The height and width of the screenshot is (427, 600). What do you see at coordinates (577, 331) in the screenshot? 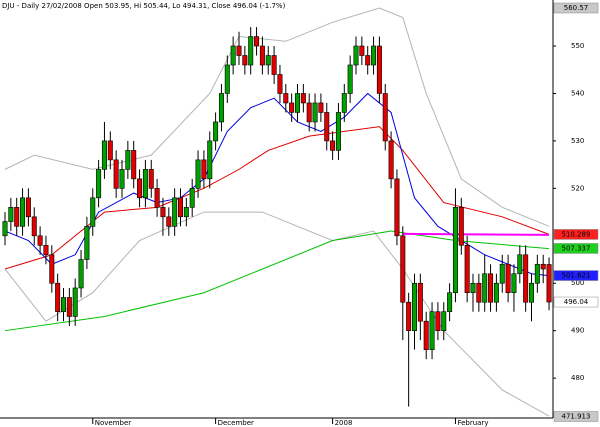
I see `y-tick-label: 490` at bounding box center [577, 331].